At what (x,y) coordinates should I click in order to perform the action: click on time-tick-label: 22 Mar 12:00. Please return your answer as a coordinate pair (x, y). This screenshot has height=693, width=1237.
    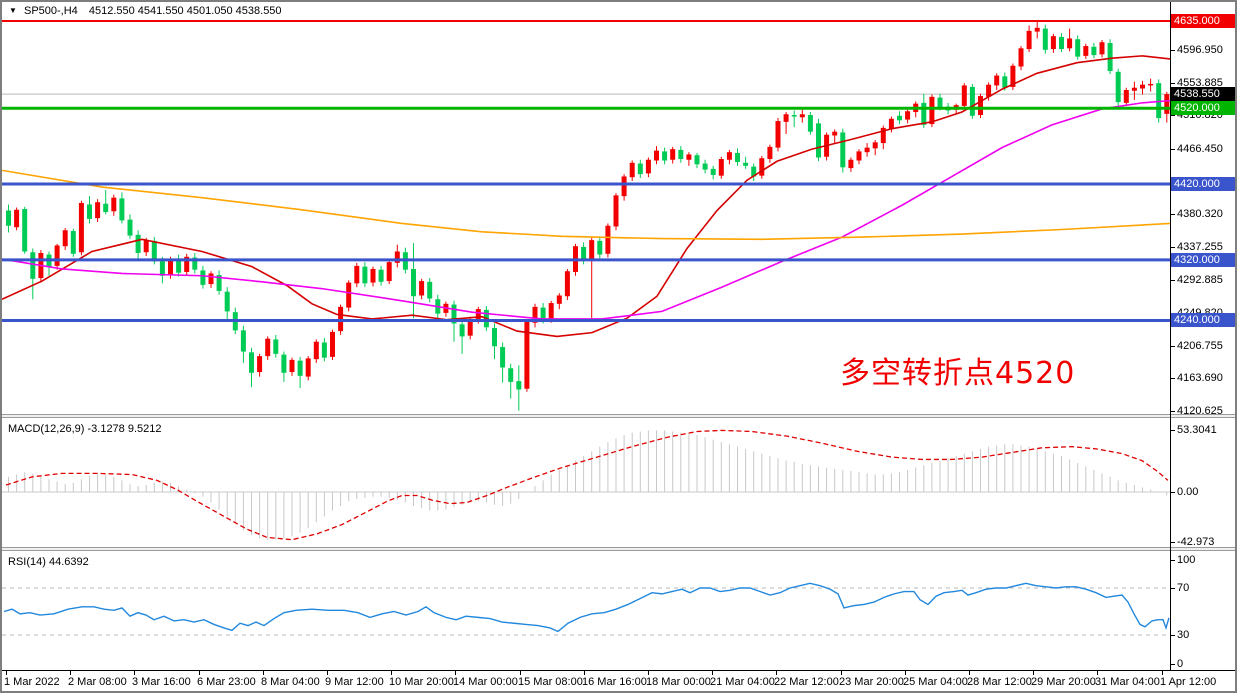
    Looking at the image, I should click on (806, 682).